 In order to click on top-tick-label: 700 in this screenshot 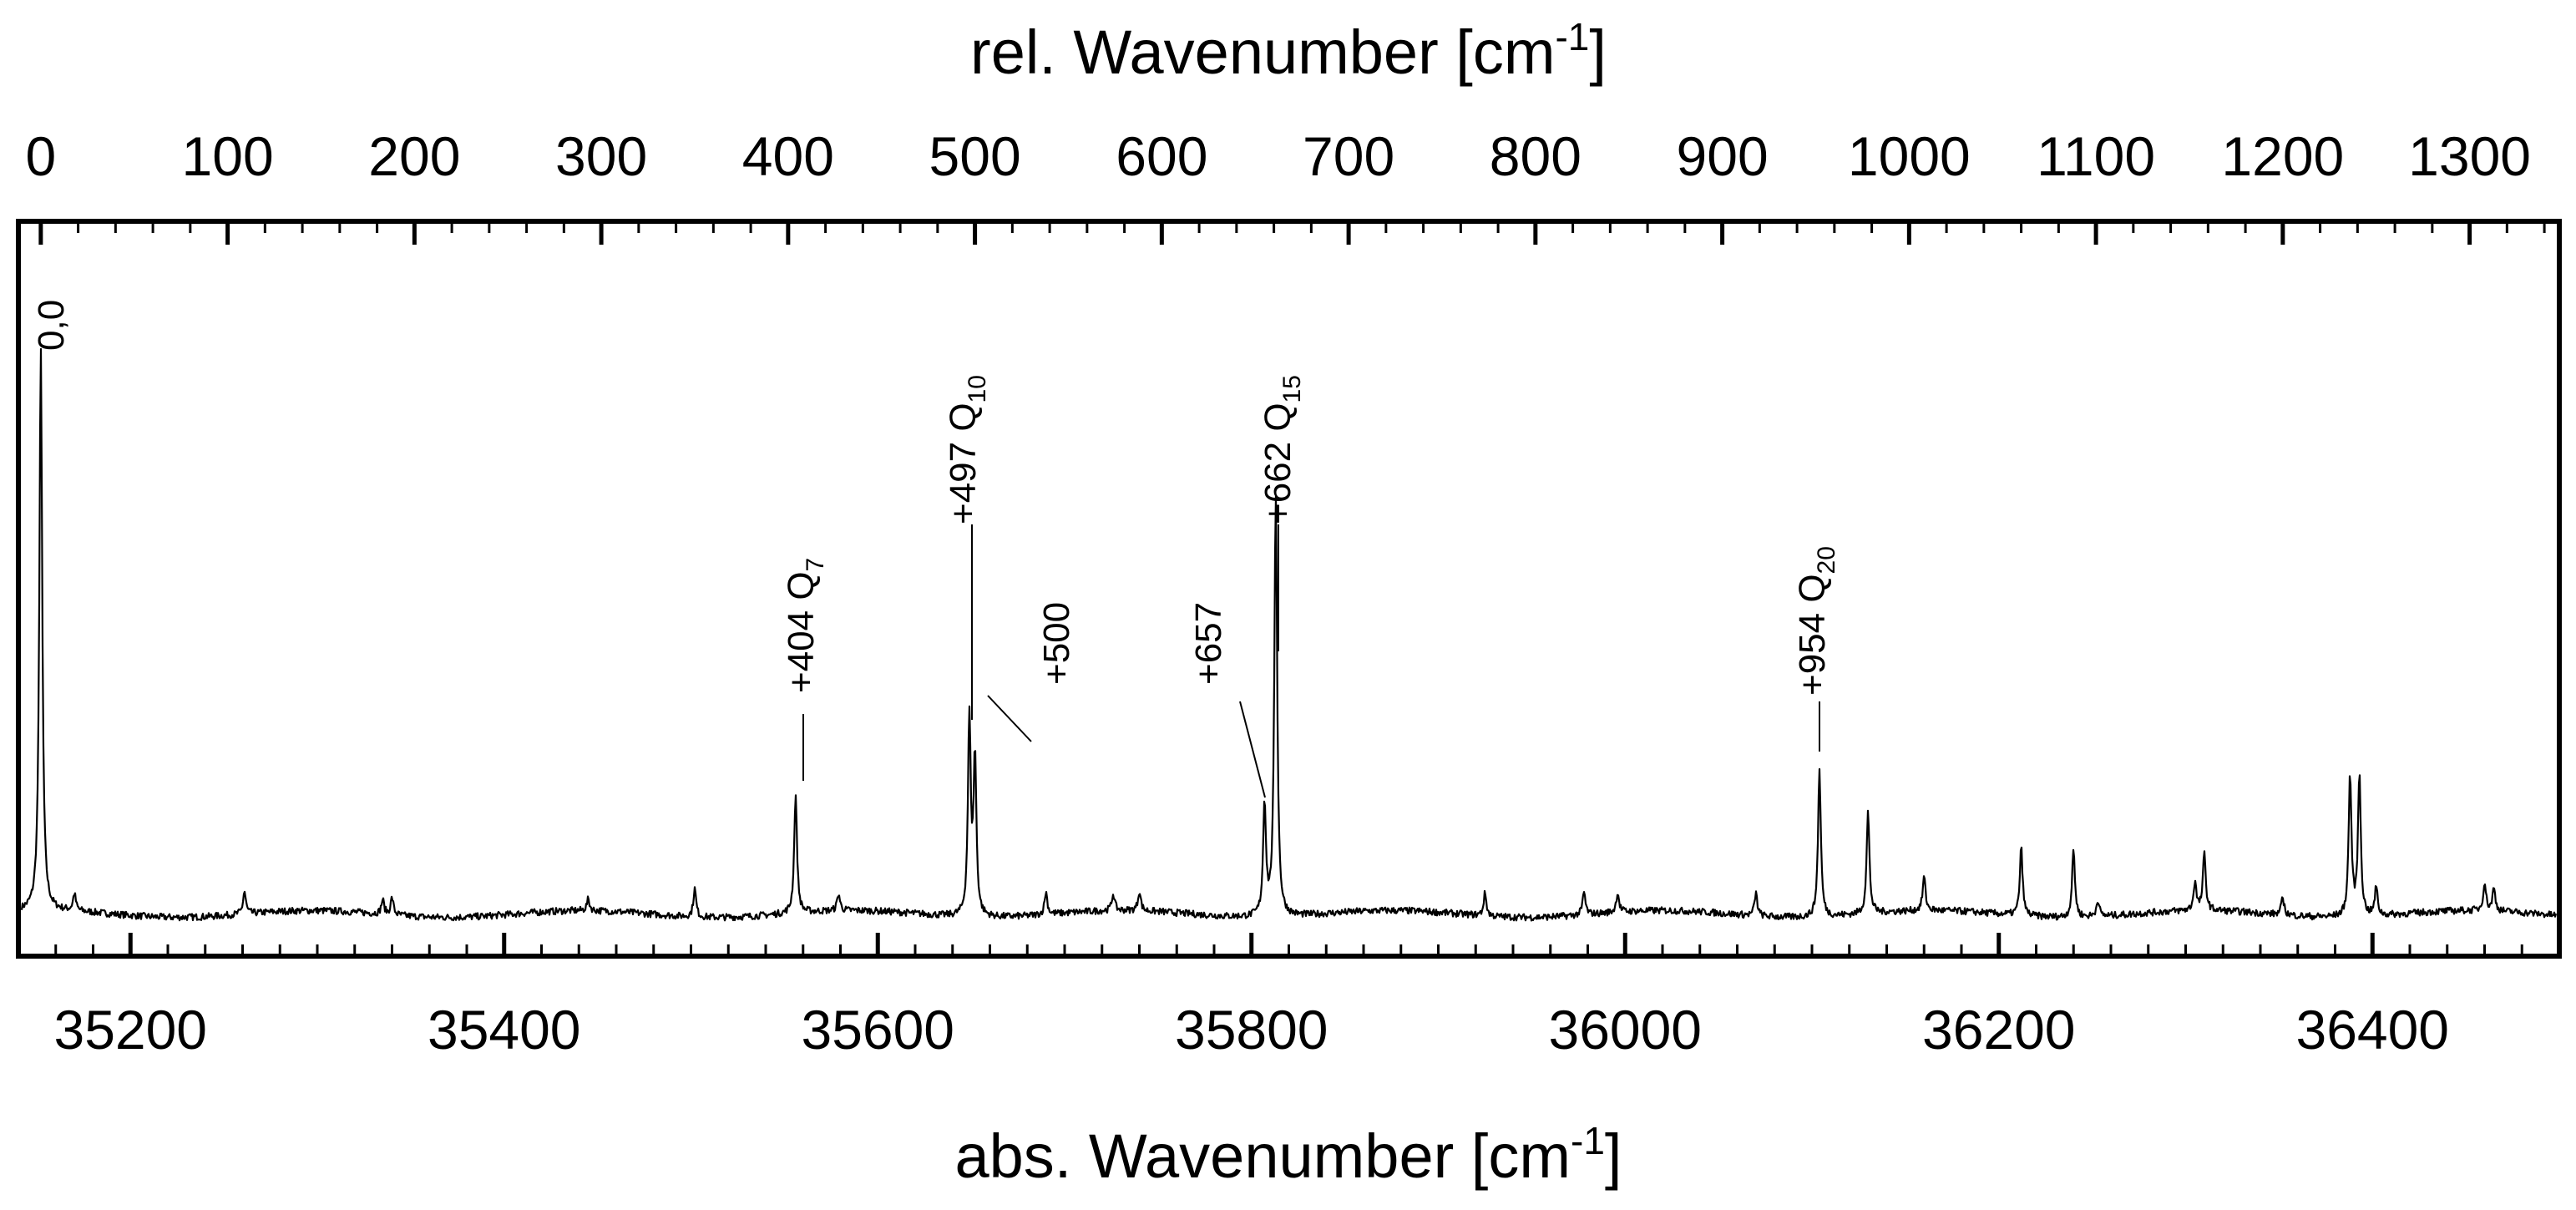, I will do `click(1348, 156)`.